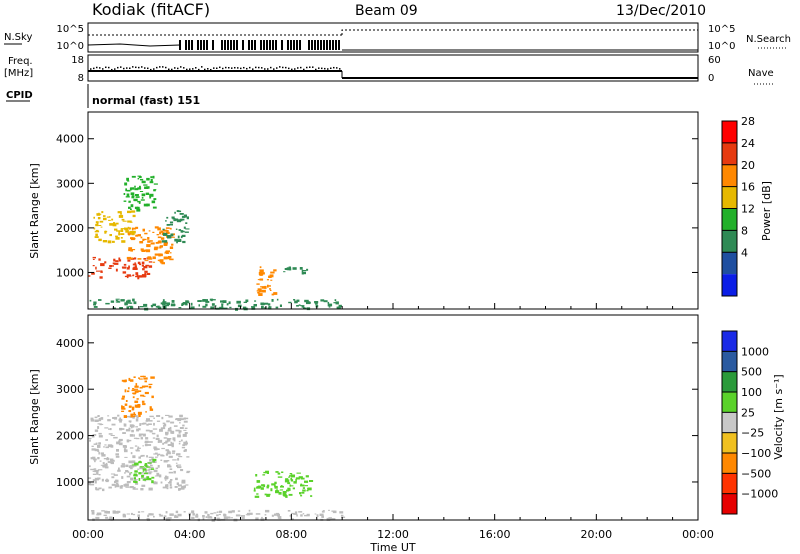 This screenshot has width=800, height=554. Describe the element at coordinates (393, 527) in the screenshot. I see `velocity-x-axis: 00:00 04:00 08:00 12:00 16:00 20:00 00:00` at that location.